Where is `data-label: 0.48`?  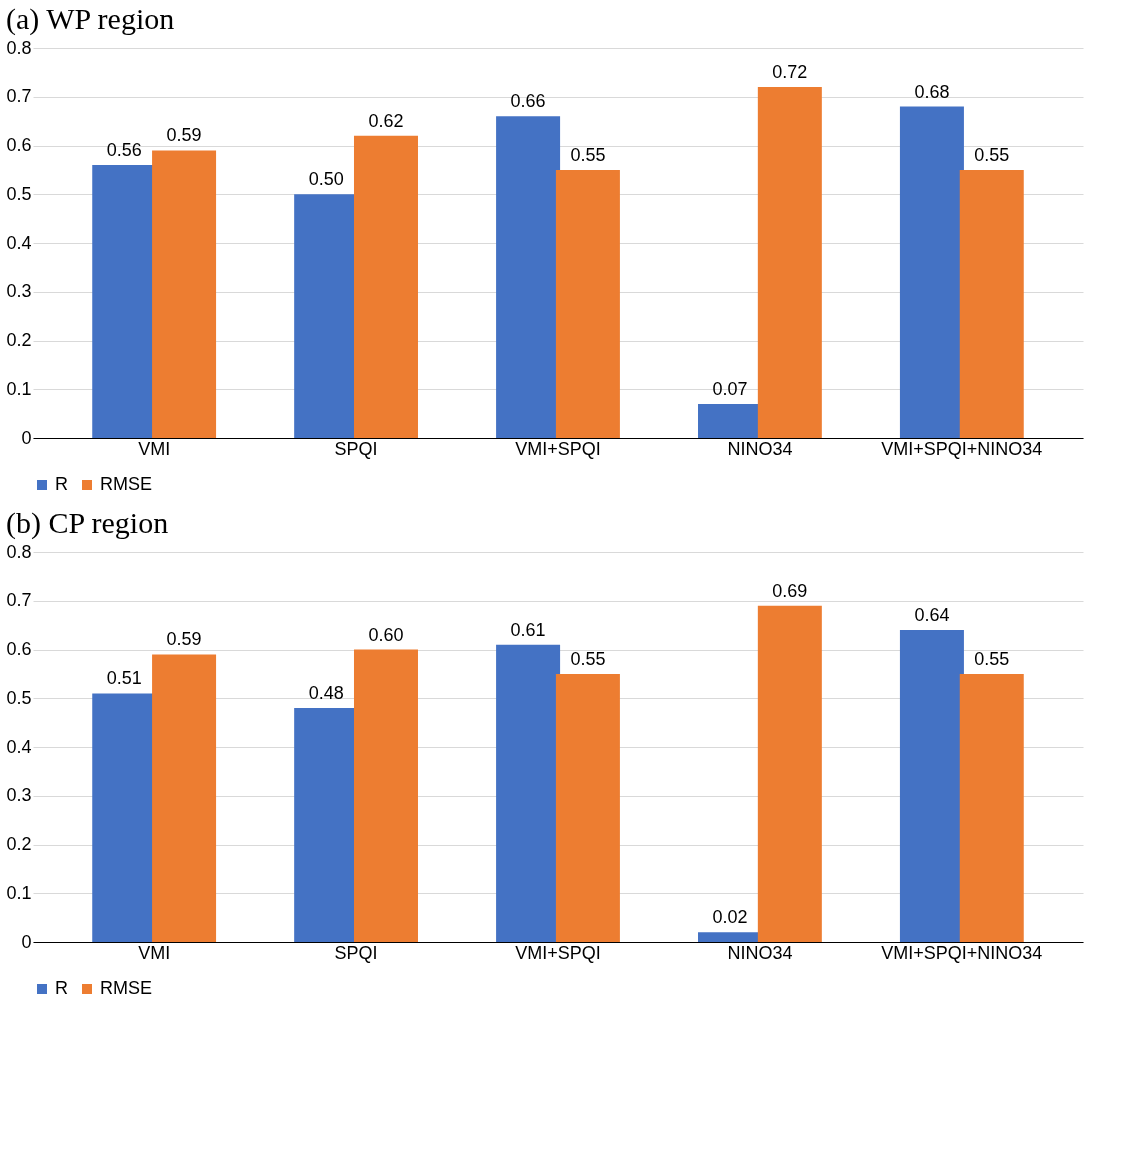 data-label: 0.48 is located at coordinates (326, 693).